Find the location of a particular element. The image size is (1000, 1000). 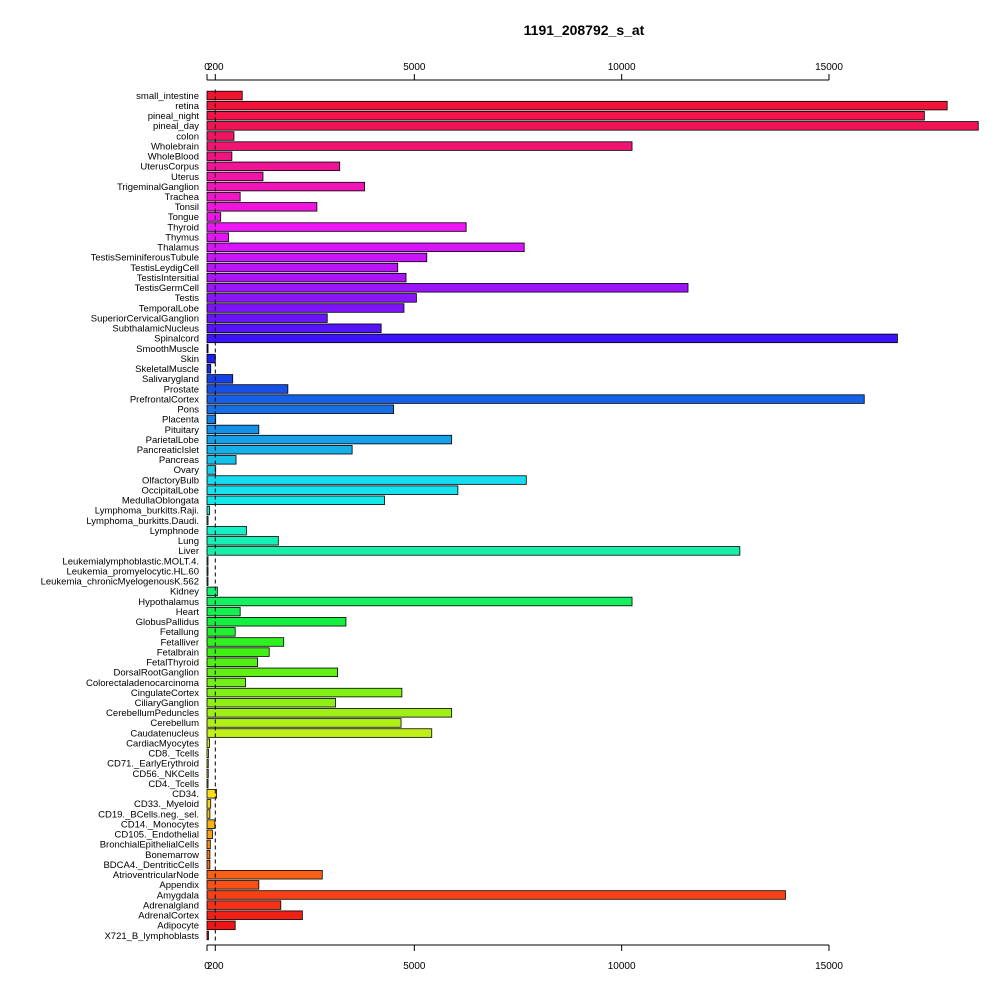

category-label: Fetalliver is located at coordinates (179, 642).